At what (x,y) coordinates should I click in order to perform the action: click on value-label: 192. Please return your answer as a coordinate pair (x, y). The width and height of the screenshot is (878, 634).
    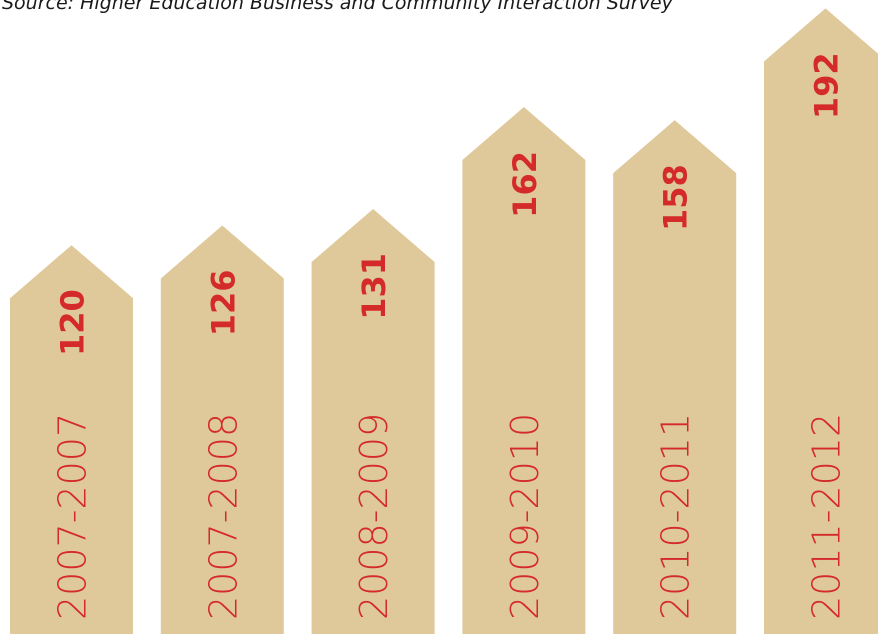
    Looking at the image, I should click on (827, 85).